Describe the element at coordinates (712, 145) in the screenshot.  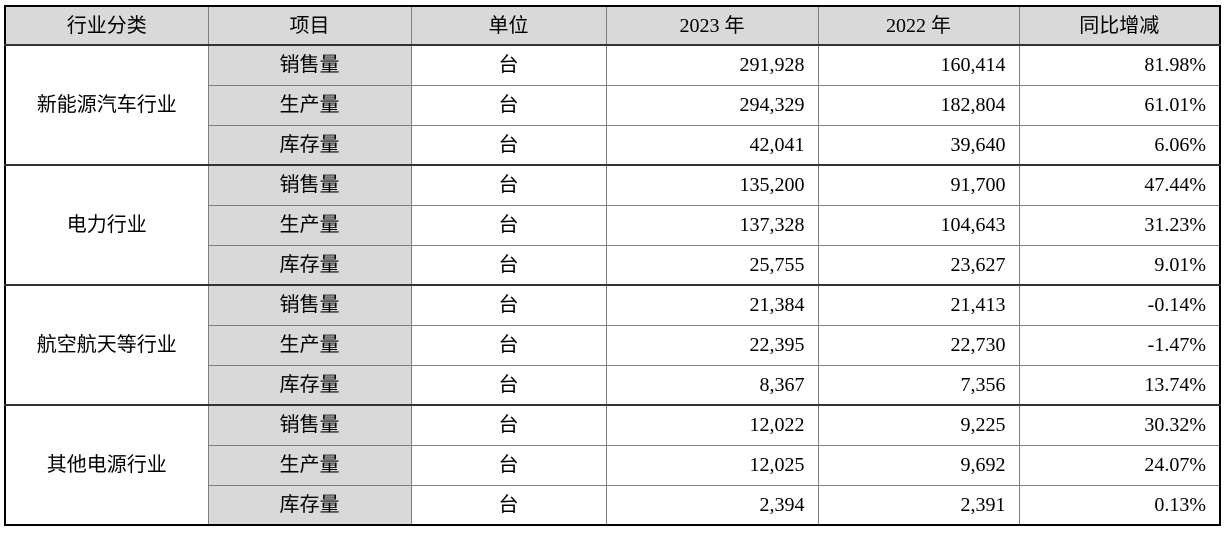
I see `value-2023-cell: 42,041` at that location.